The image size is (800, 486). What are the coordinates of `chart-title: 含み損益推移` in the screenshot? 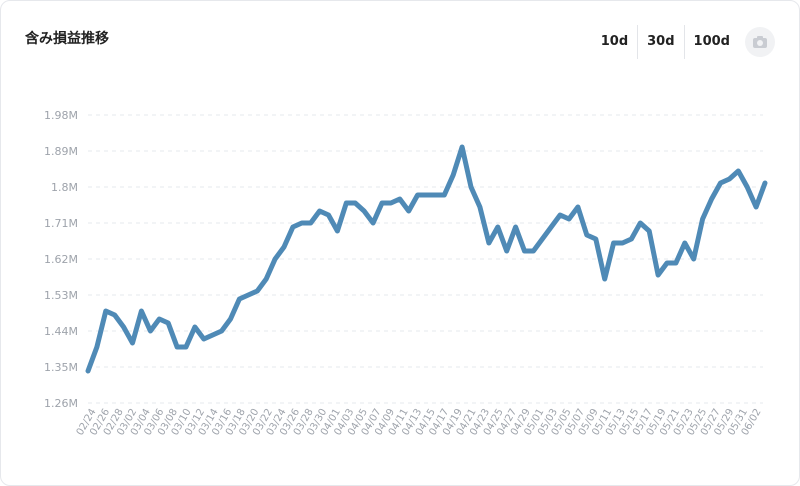 It's located at (67, 39).